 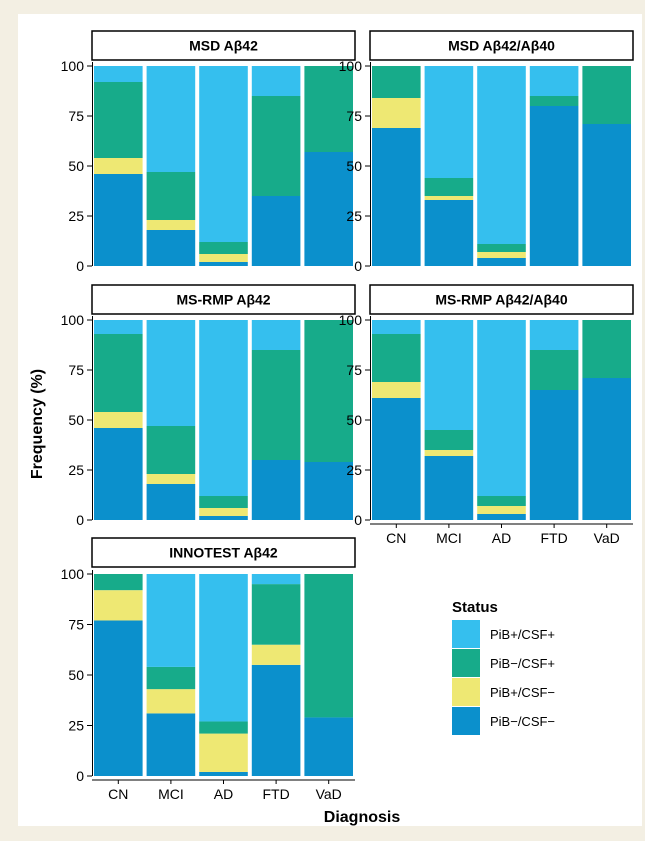 I want to click on panel-title-ms-rmp-ab42-ab40: MS-RMP Aβ42/Aβ40, so click(x=501, y=300).